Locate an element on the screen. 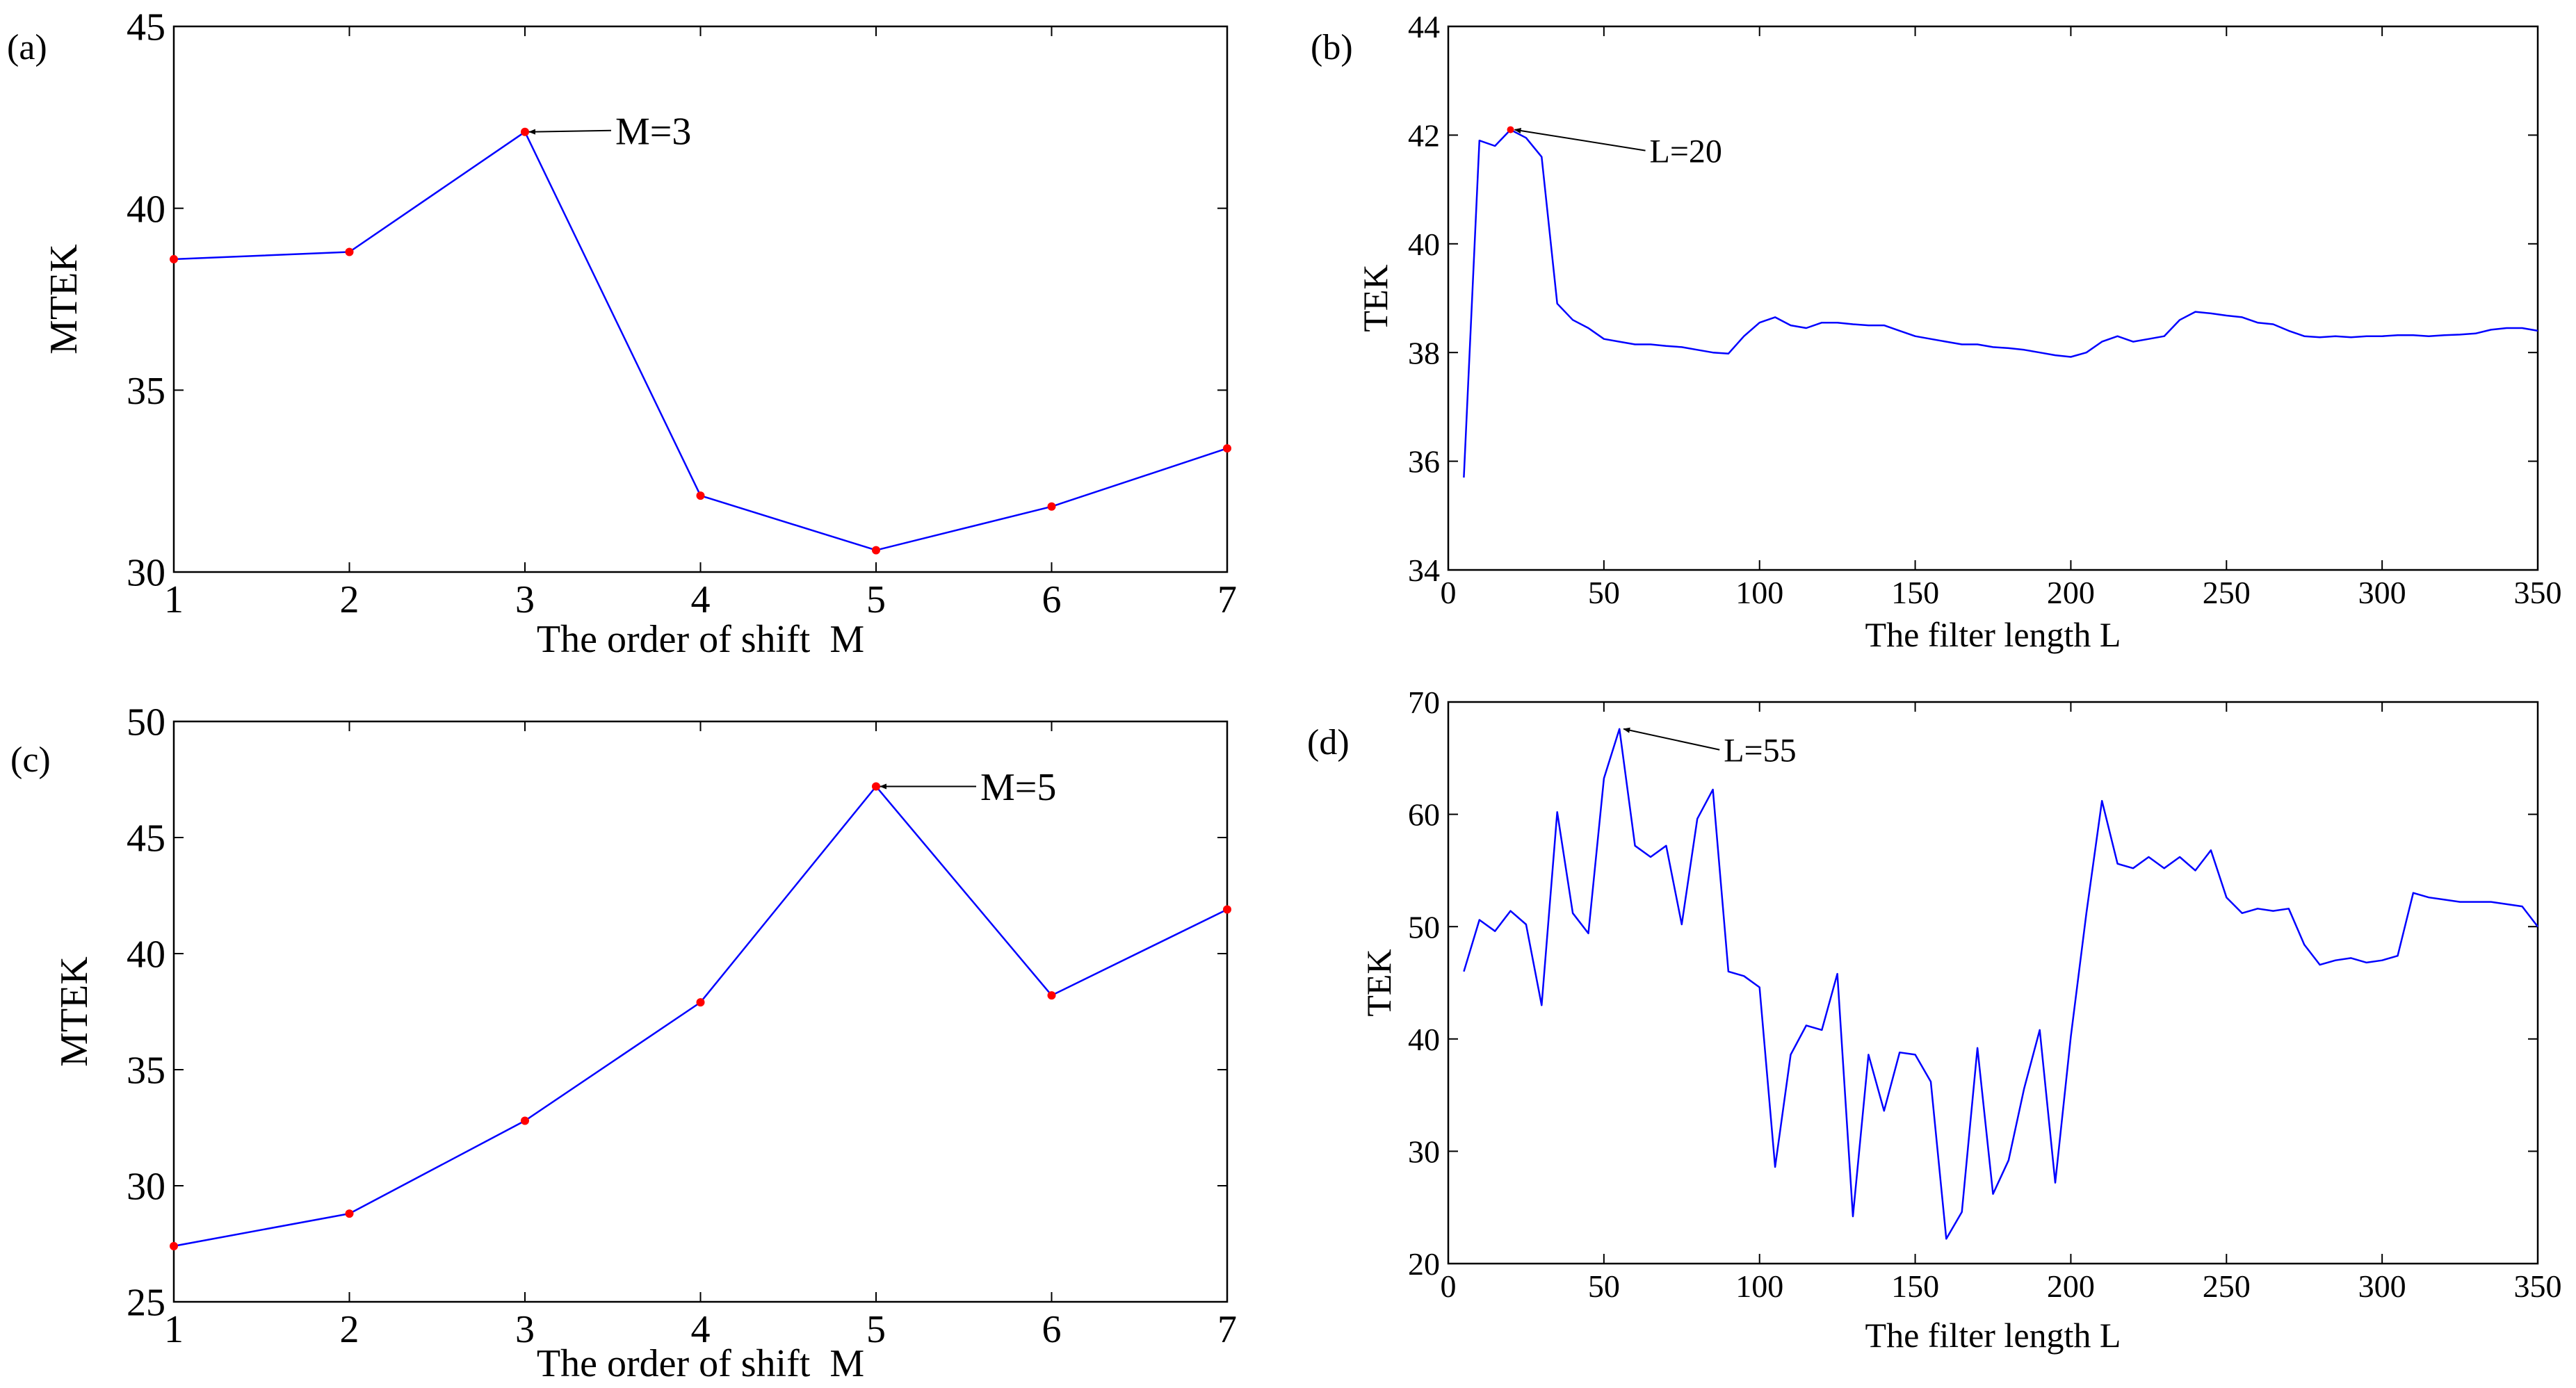 This screenshot has width=2576, height=1388. y-tick-label: 42 is located at coordinates (1424, 136).